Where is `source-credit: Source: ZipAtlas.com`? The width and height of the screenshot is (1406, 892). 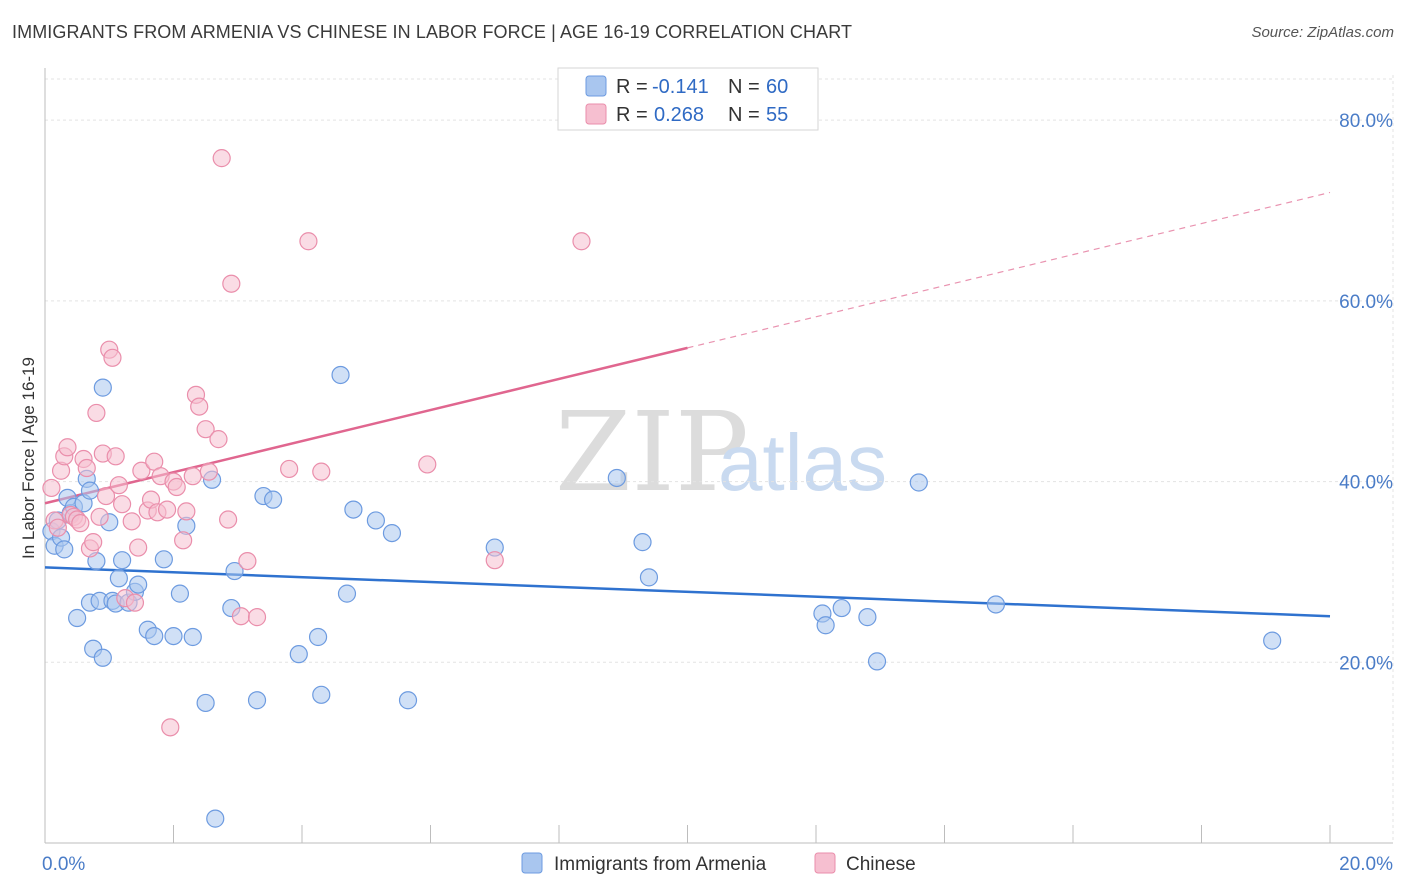 source-credit: Source: ZipAtlas.com is located at coordinates (1322, 32).